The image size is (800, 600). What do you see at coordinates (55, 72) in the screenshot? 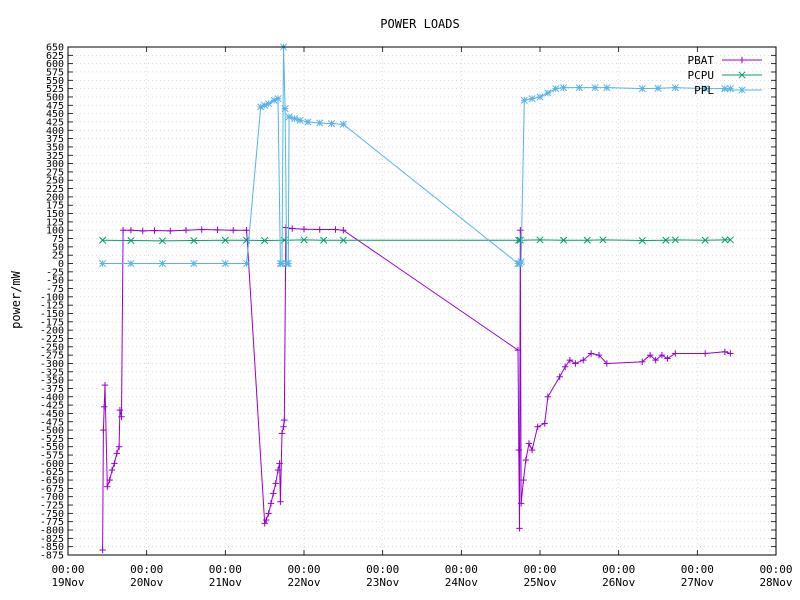
I see `y-tick-label: 575` at bounding box center [55, 72].